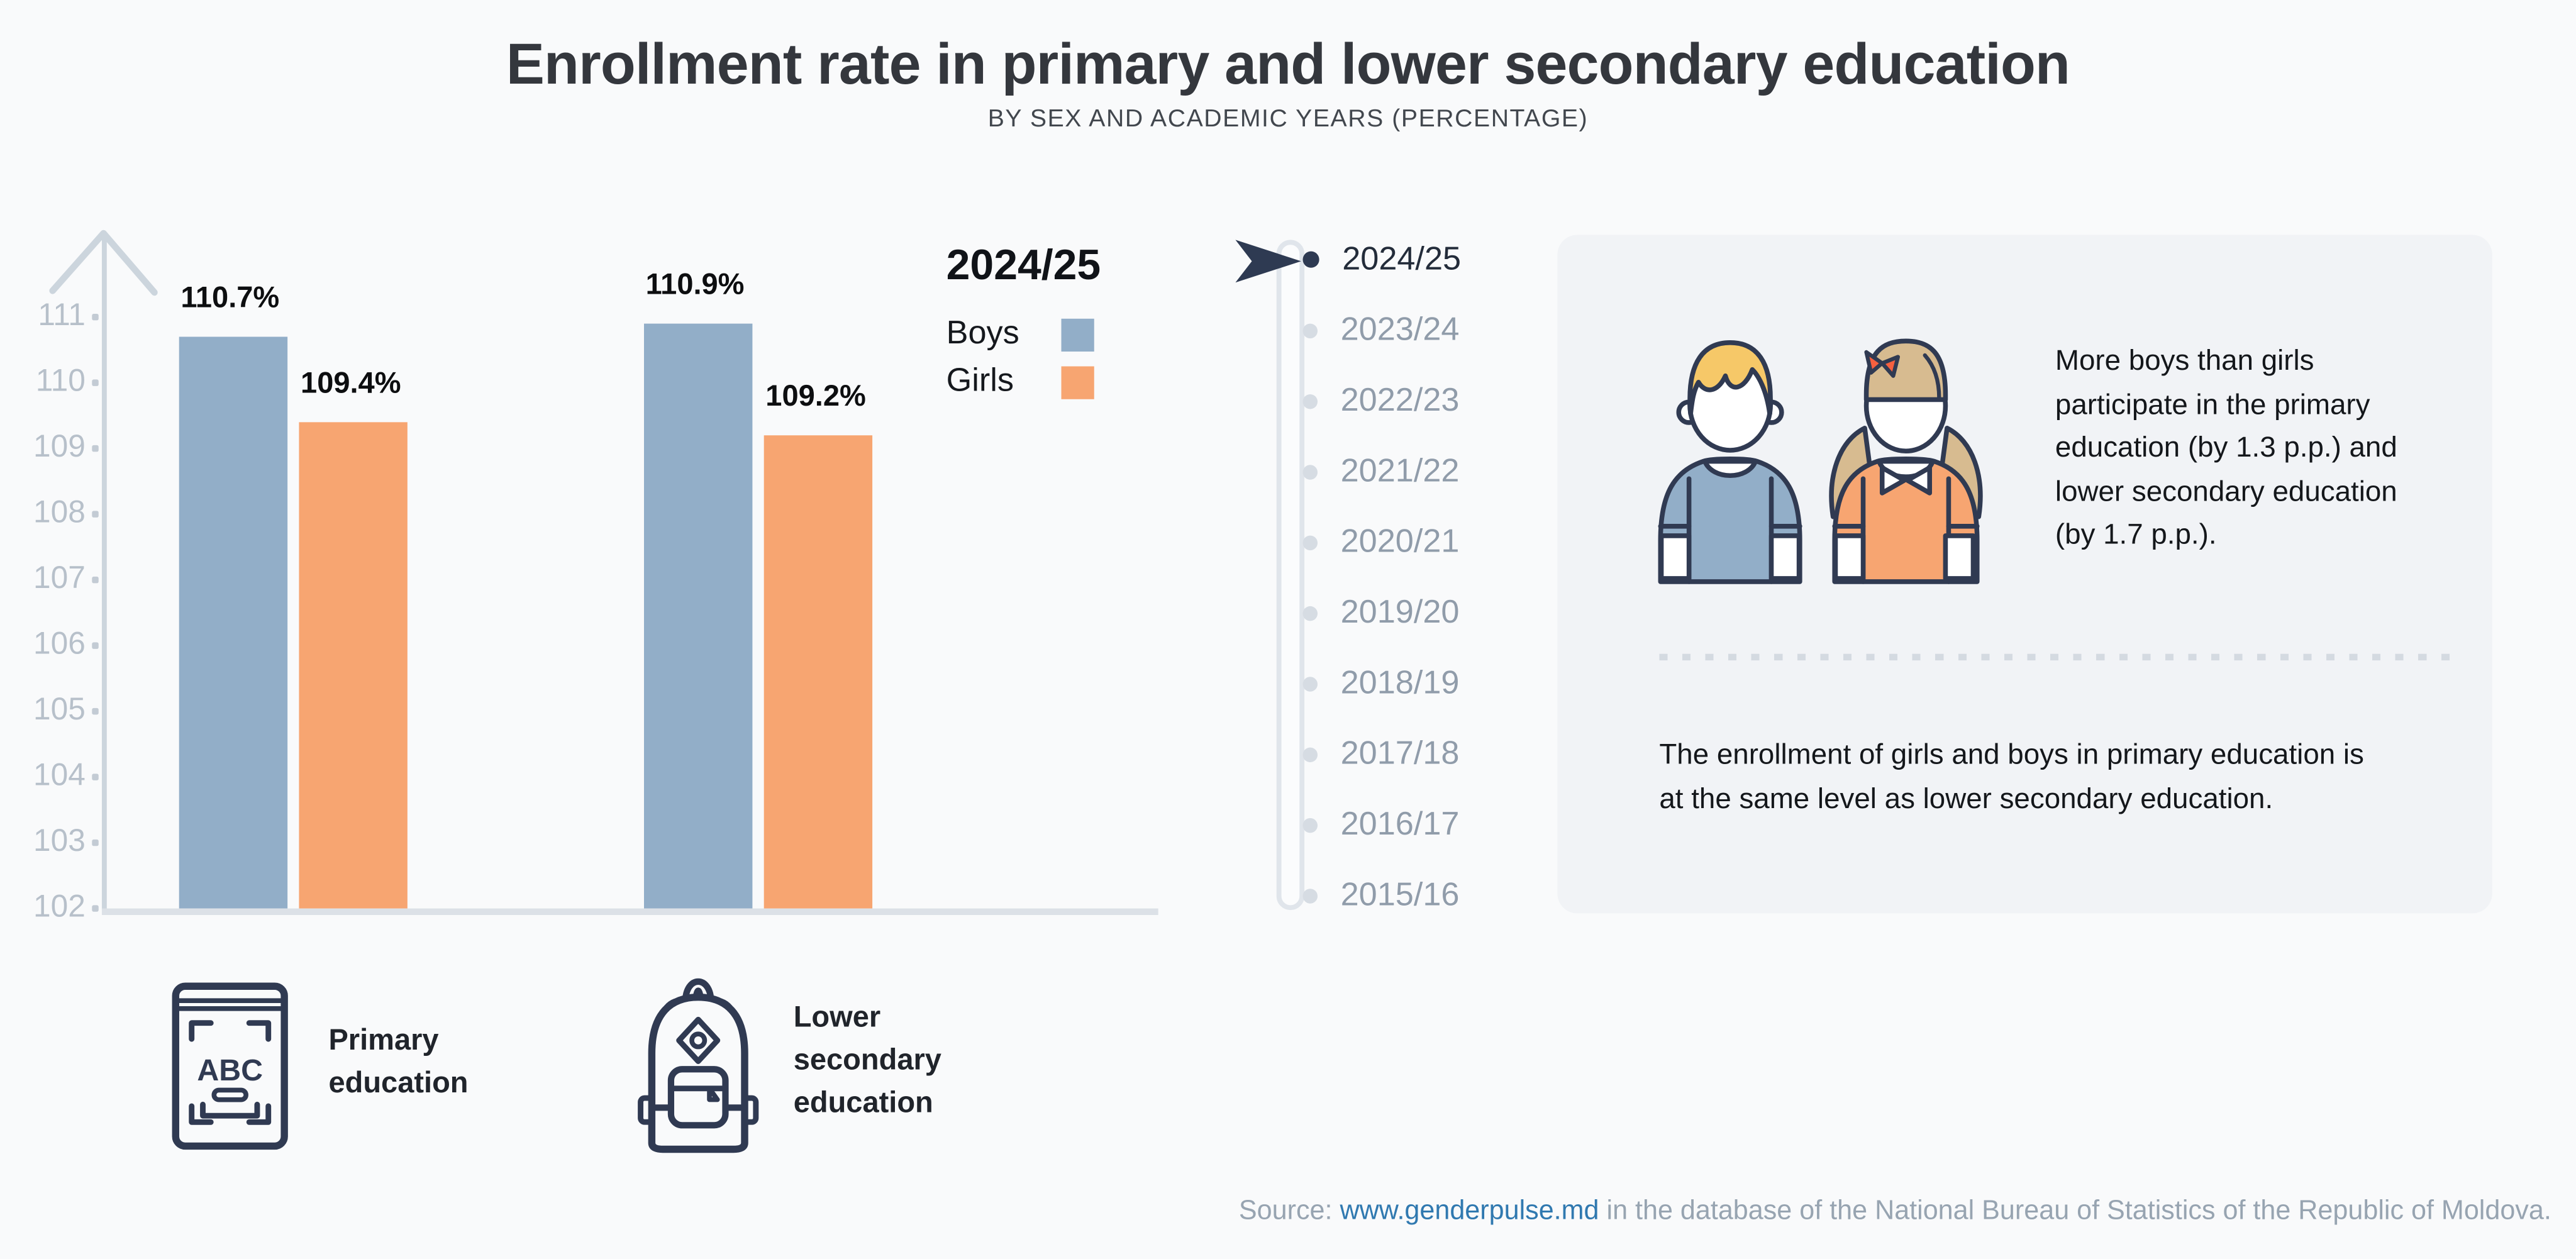 This screenshot has width=2576, height=1259. What do you see at coordinates (2184, 360) in the screenshot?
I see `text-line: More boys than girls` at bounding box center [2184, 360].